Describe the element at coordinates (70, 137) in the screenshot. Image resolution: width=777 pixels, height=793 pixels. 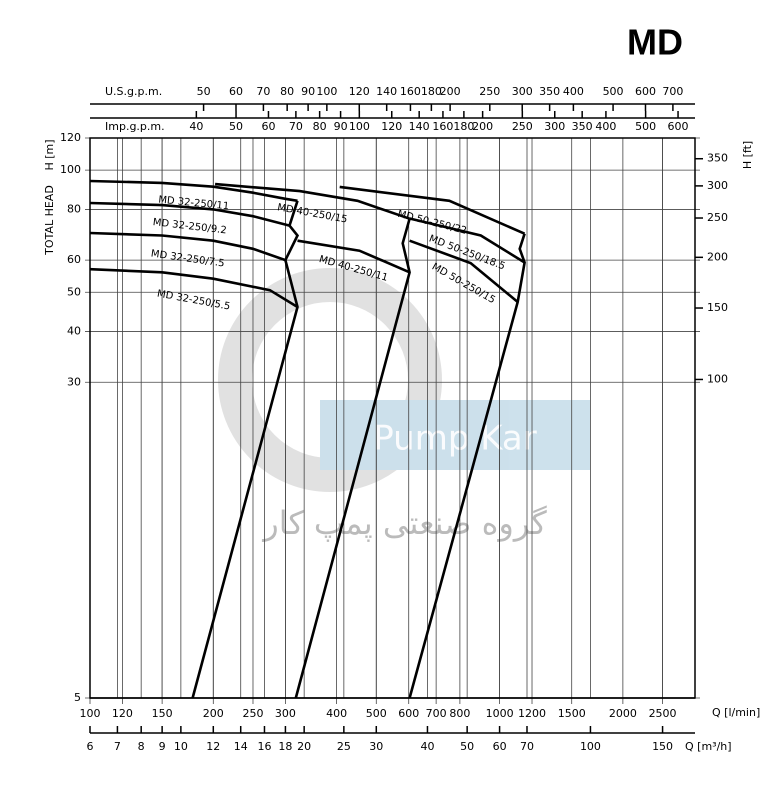
I see `y-tick-label: 120` at that location.